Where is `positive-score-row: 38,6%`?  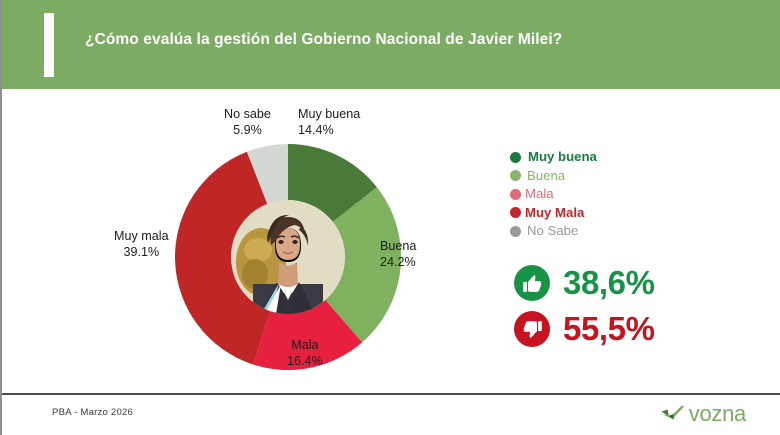
positive-score-row: 38,6% is located at coordinates (584, 283).